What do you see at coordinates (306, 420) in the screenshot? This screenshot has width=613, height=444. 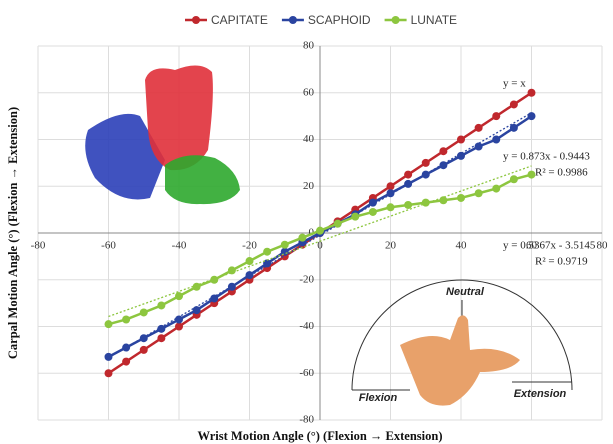 I see `y-tick-label: -80` at bounding box center [306, 420].